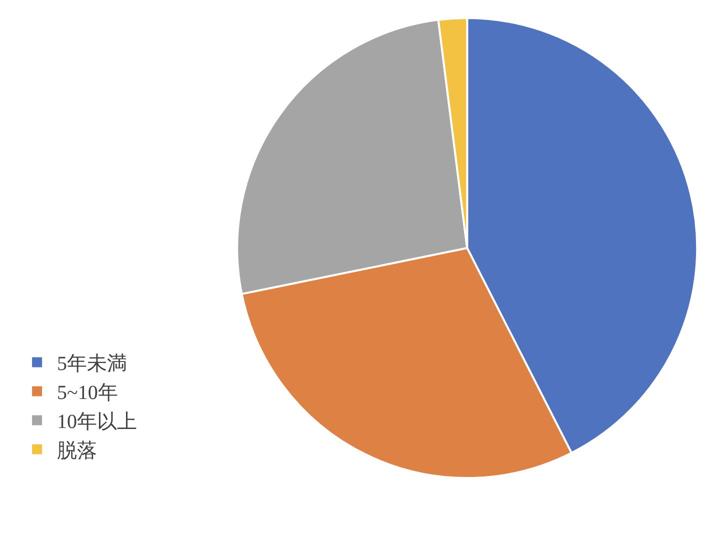 The width and height of the screenshot is (726, 534). What do you see at coordinates (97, 422) in the screenshot?
I see `legend-label: 10年以上` at bounding box center [97, 422].